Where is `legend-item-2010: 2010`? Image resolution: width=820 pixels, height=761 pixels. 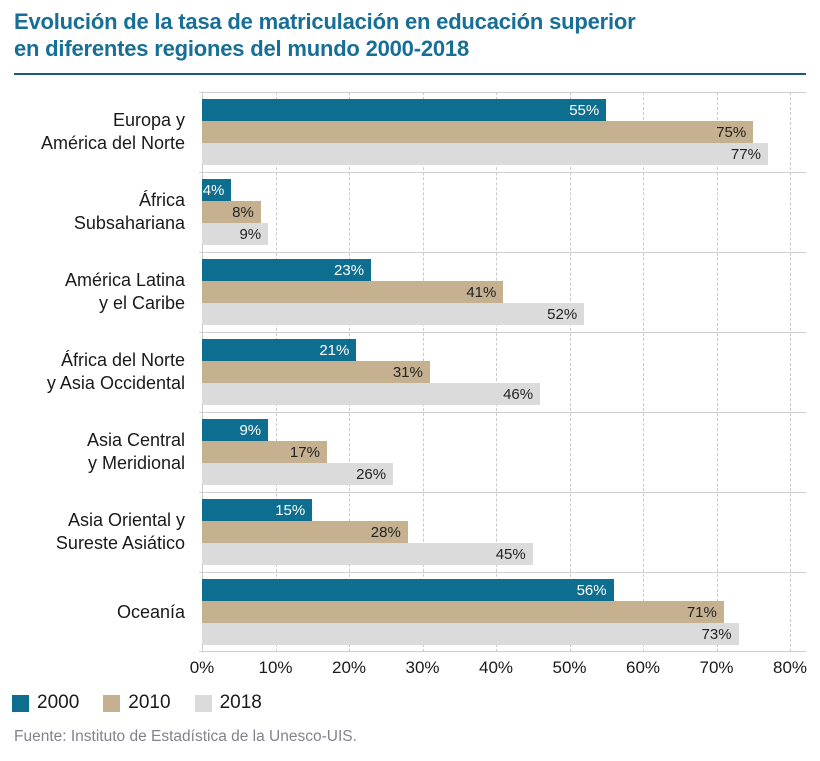 legend-item-2010: 2010 is located at coordinates (137, 703).